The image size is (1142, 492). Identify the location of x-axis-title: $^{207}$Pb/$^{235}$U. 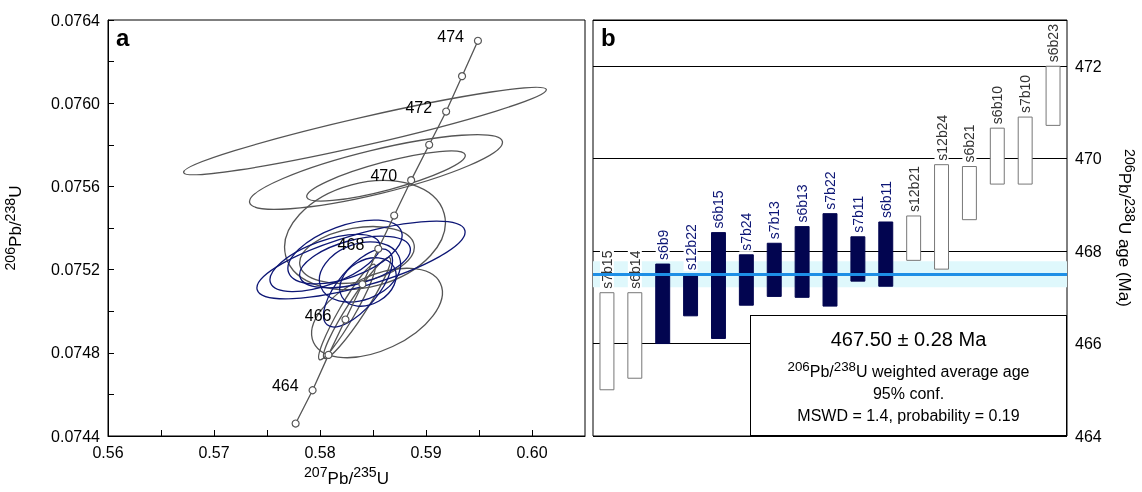
(346, 476).